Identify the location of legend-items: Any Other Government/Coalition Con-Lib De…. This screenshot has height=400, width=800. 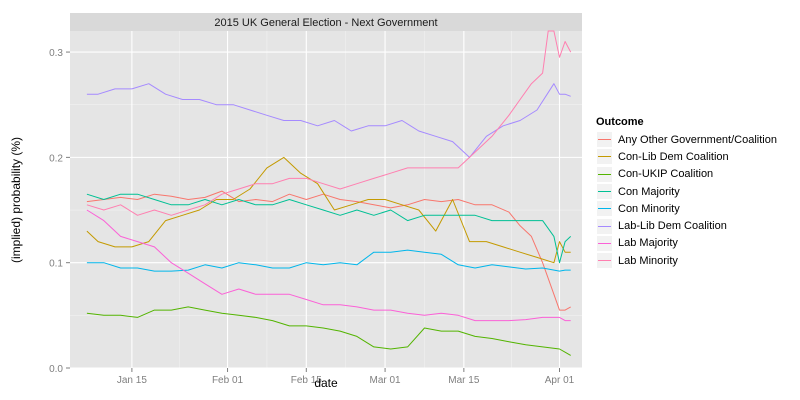
(686, 200).